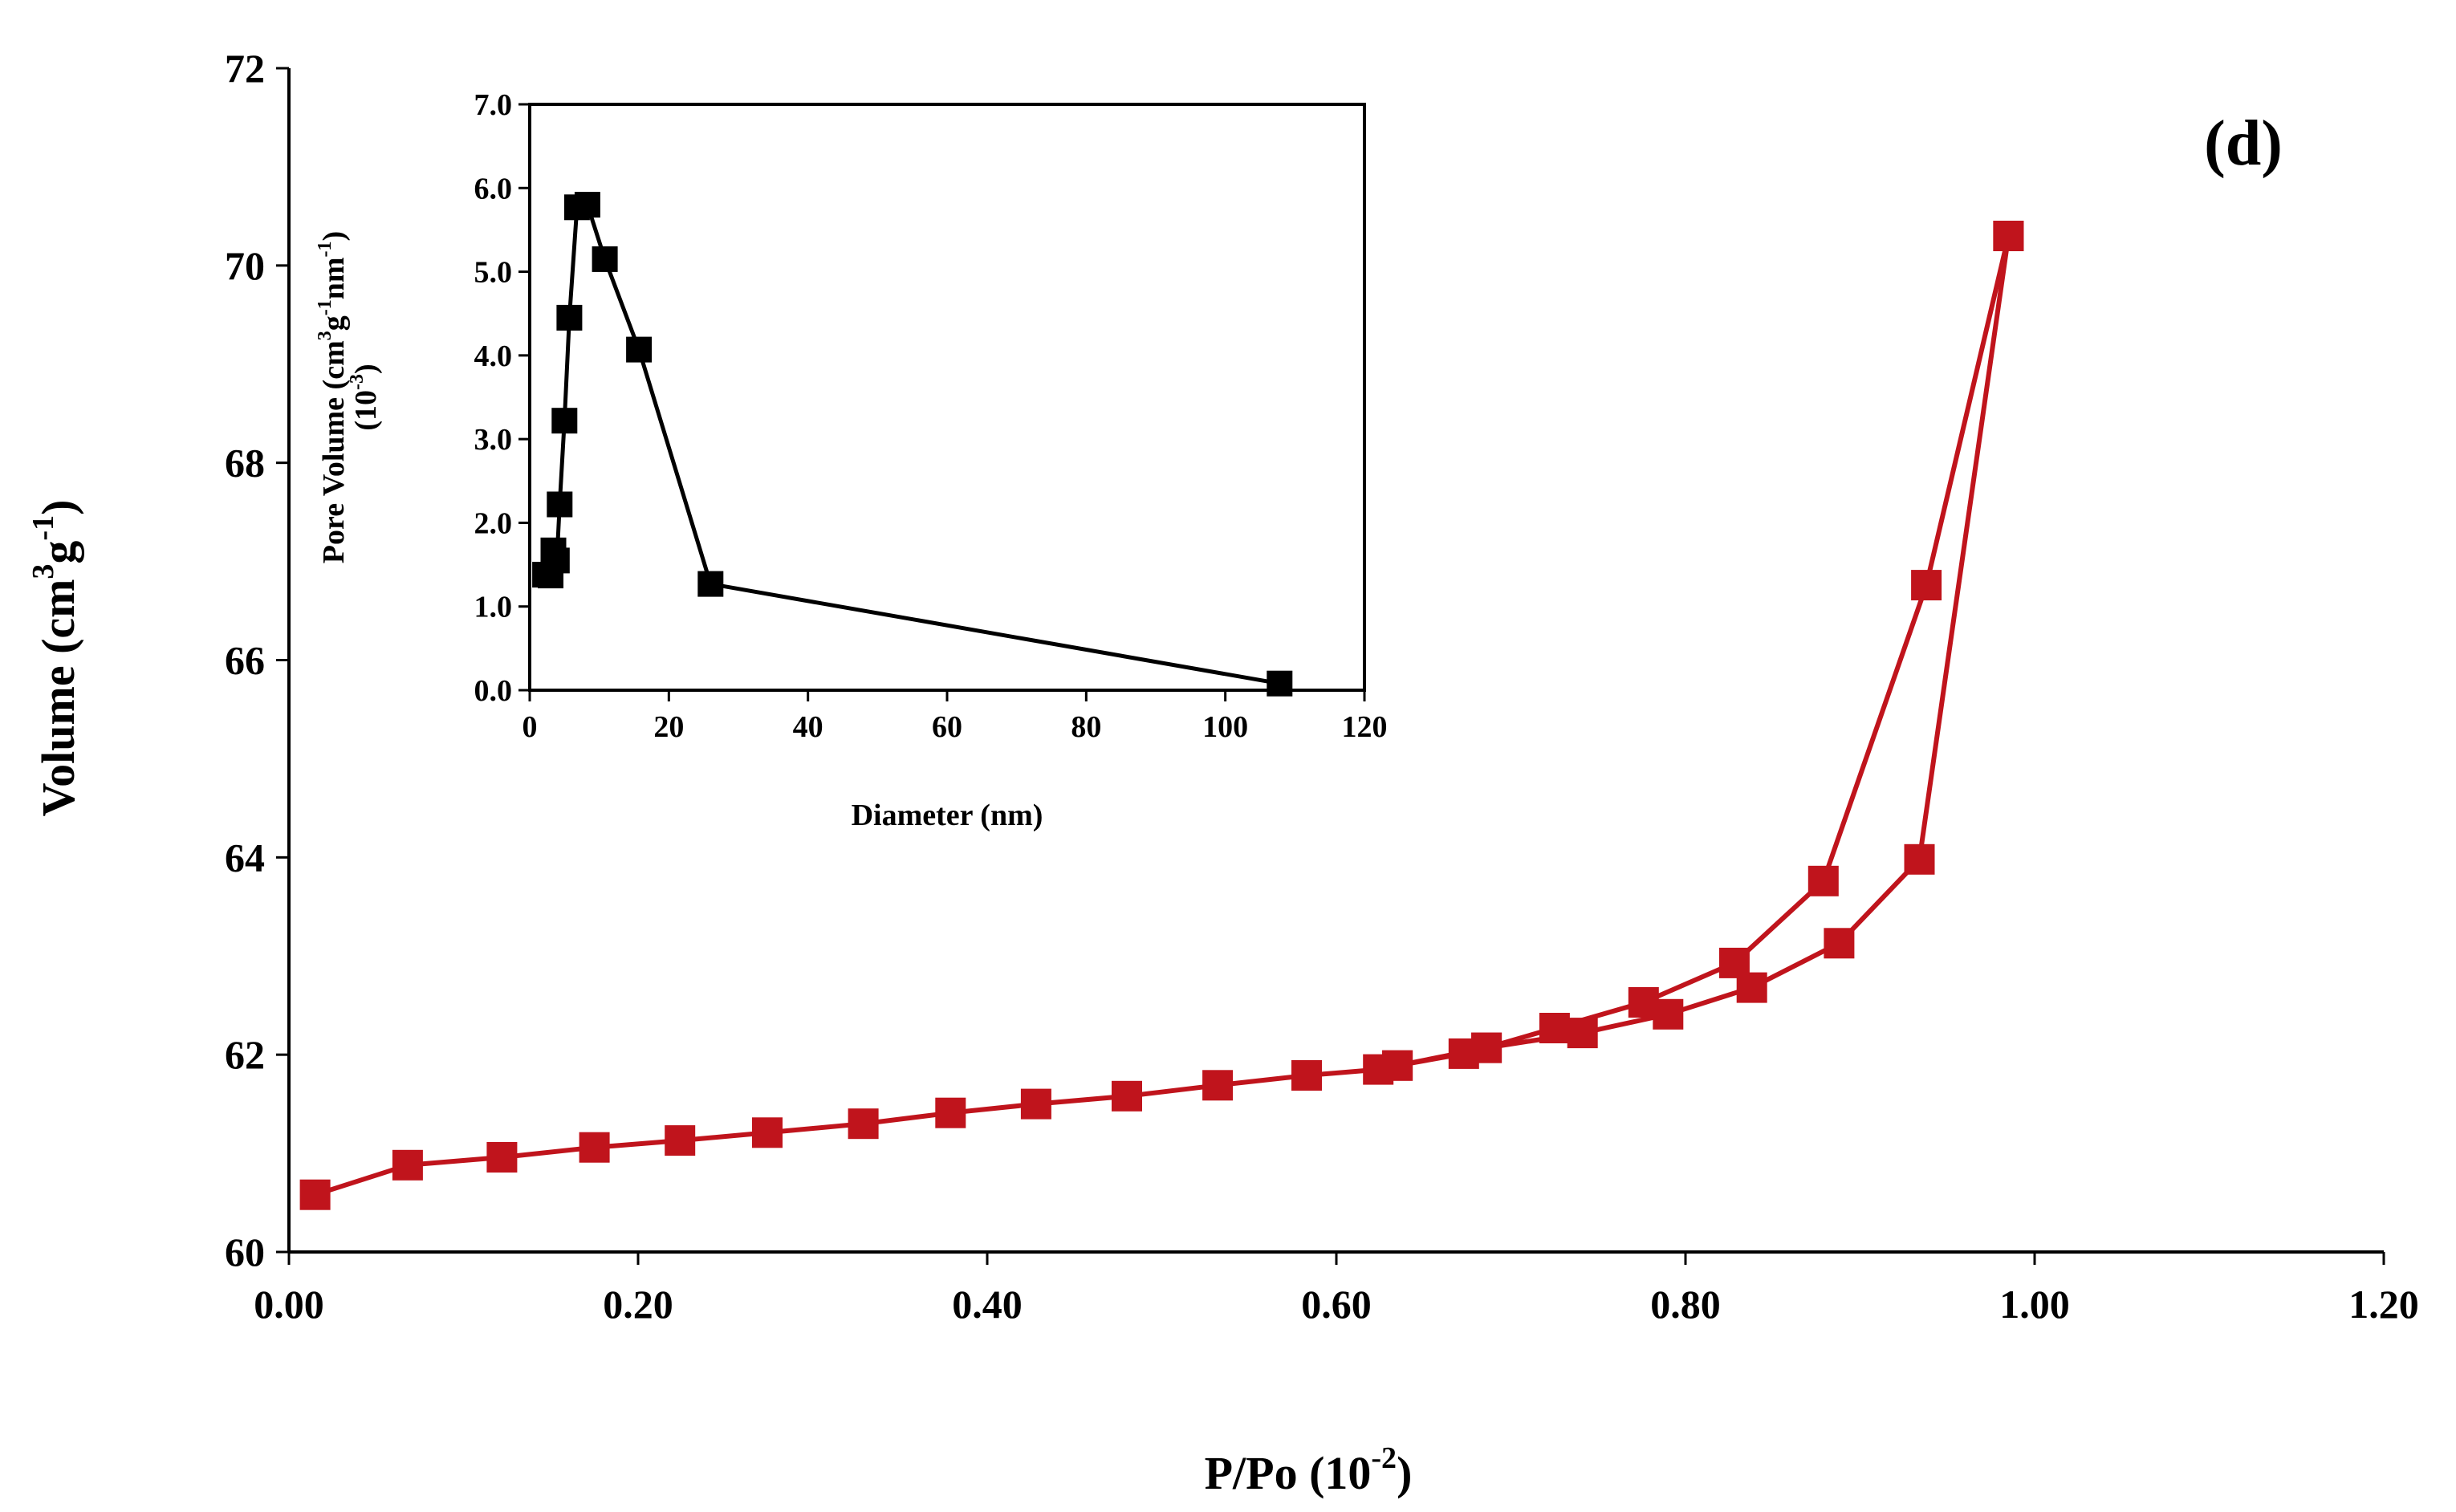 The height and width of the screenshot is (1512, 2456). Describe the element at coordinates (494, 440) in the screenshot. I see `inset-y-tick-label: 3.0` at that location.